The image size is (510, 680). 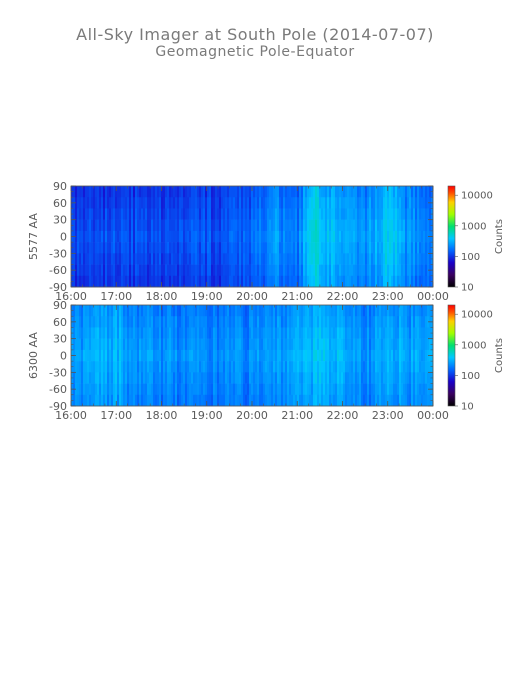 What do you see at coordinates (33, 236) in the screenshot?
I see `y-axis-label: 5577 AA` at bounding box center [33, 236].